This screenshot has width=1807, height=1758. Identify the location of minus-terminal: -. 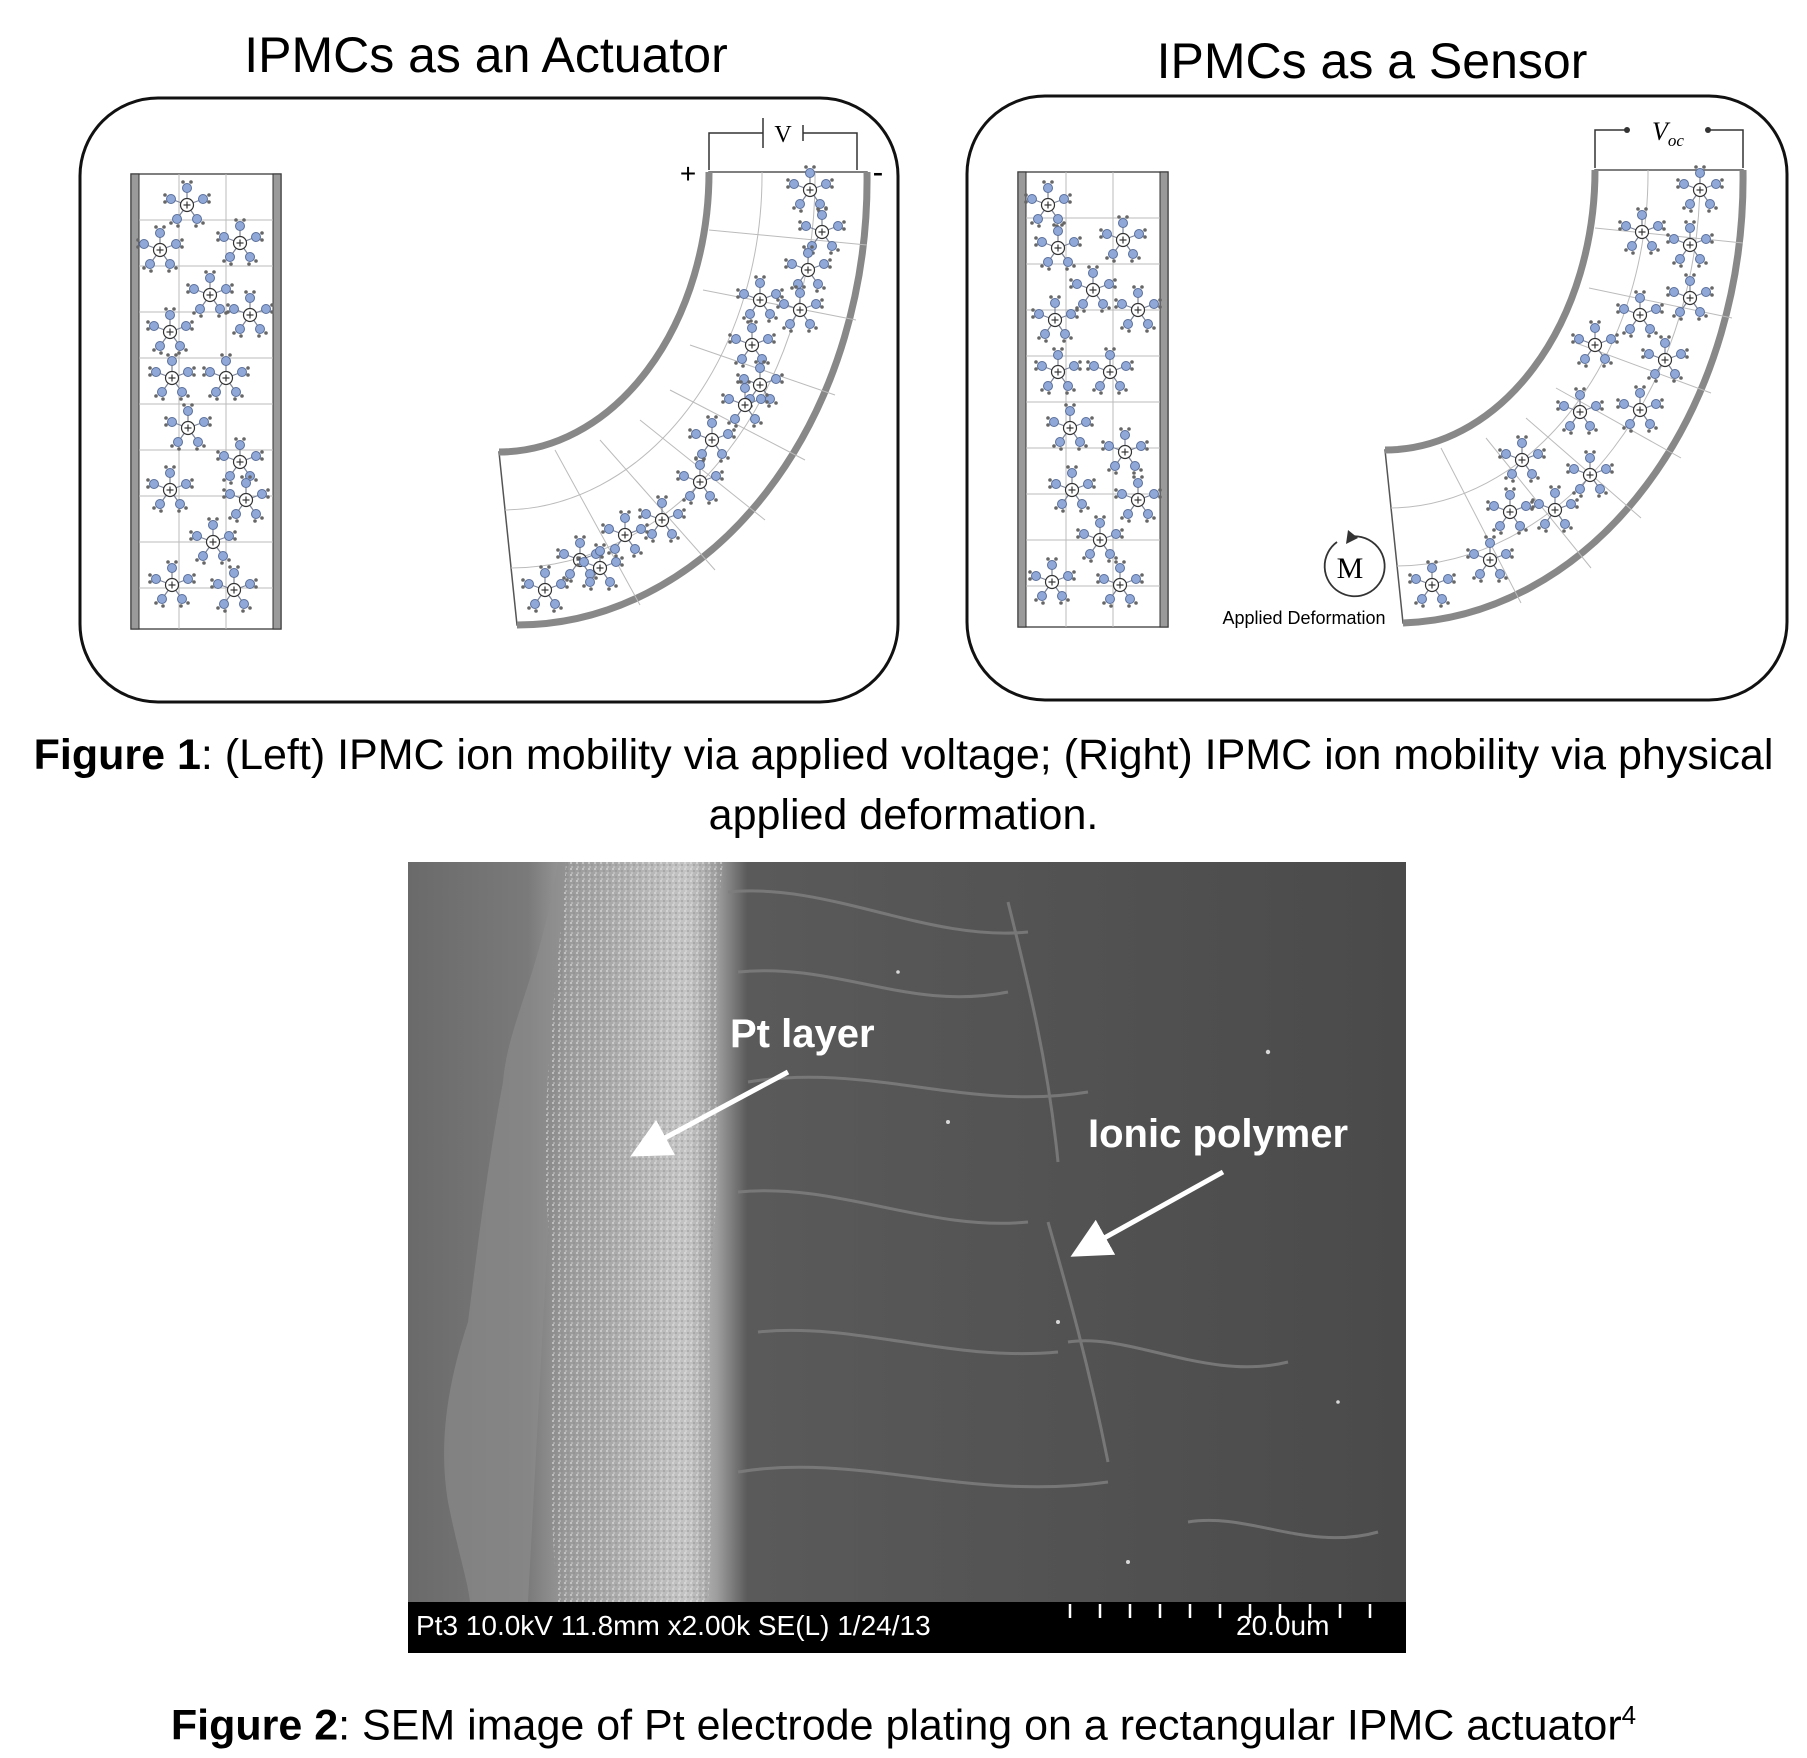
(878, 172).